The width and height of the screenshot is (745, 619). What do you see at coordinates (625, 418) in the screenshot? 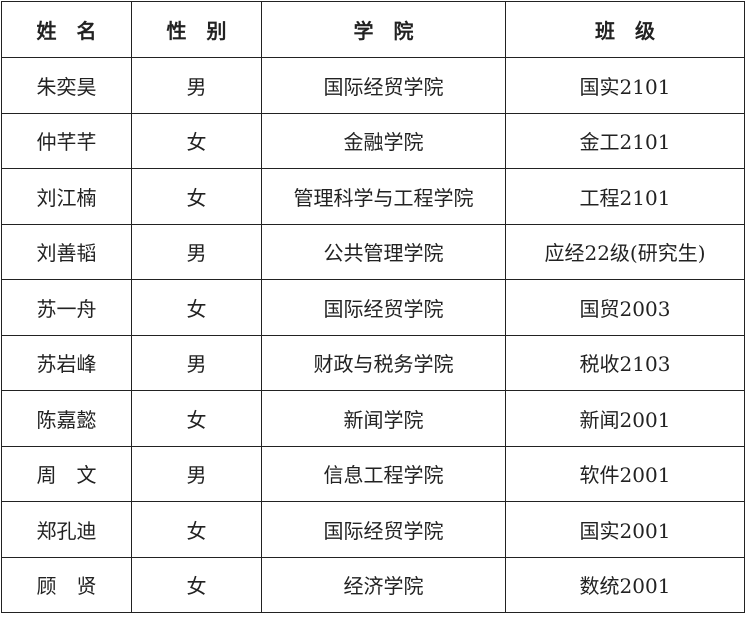
I see `cell-class: 新闻2001` at bounding box center [625, 418].